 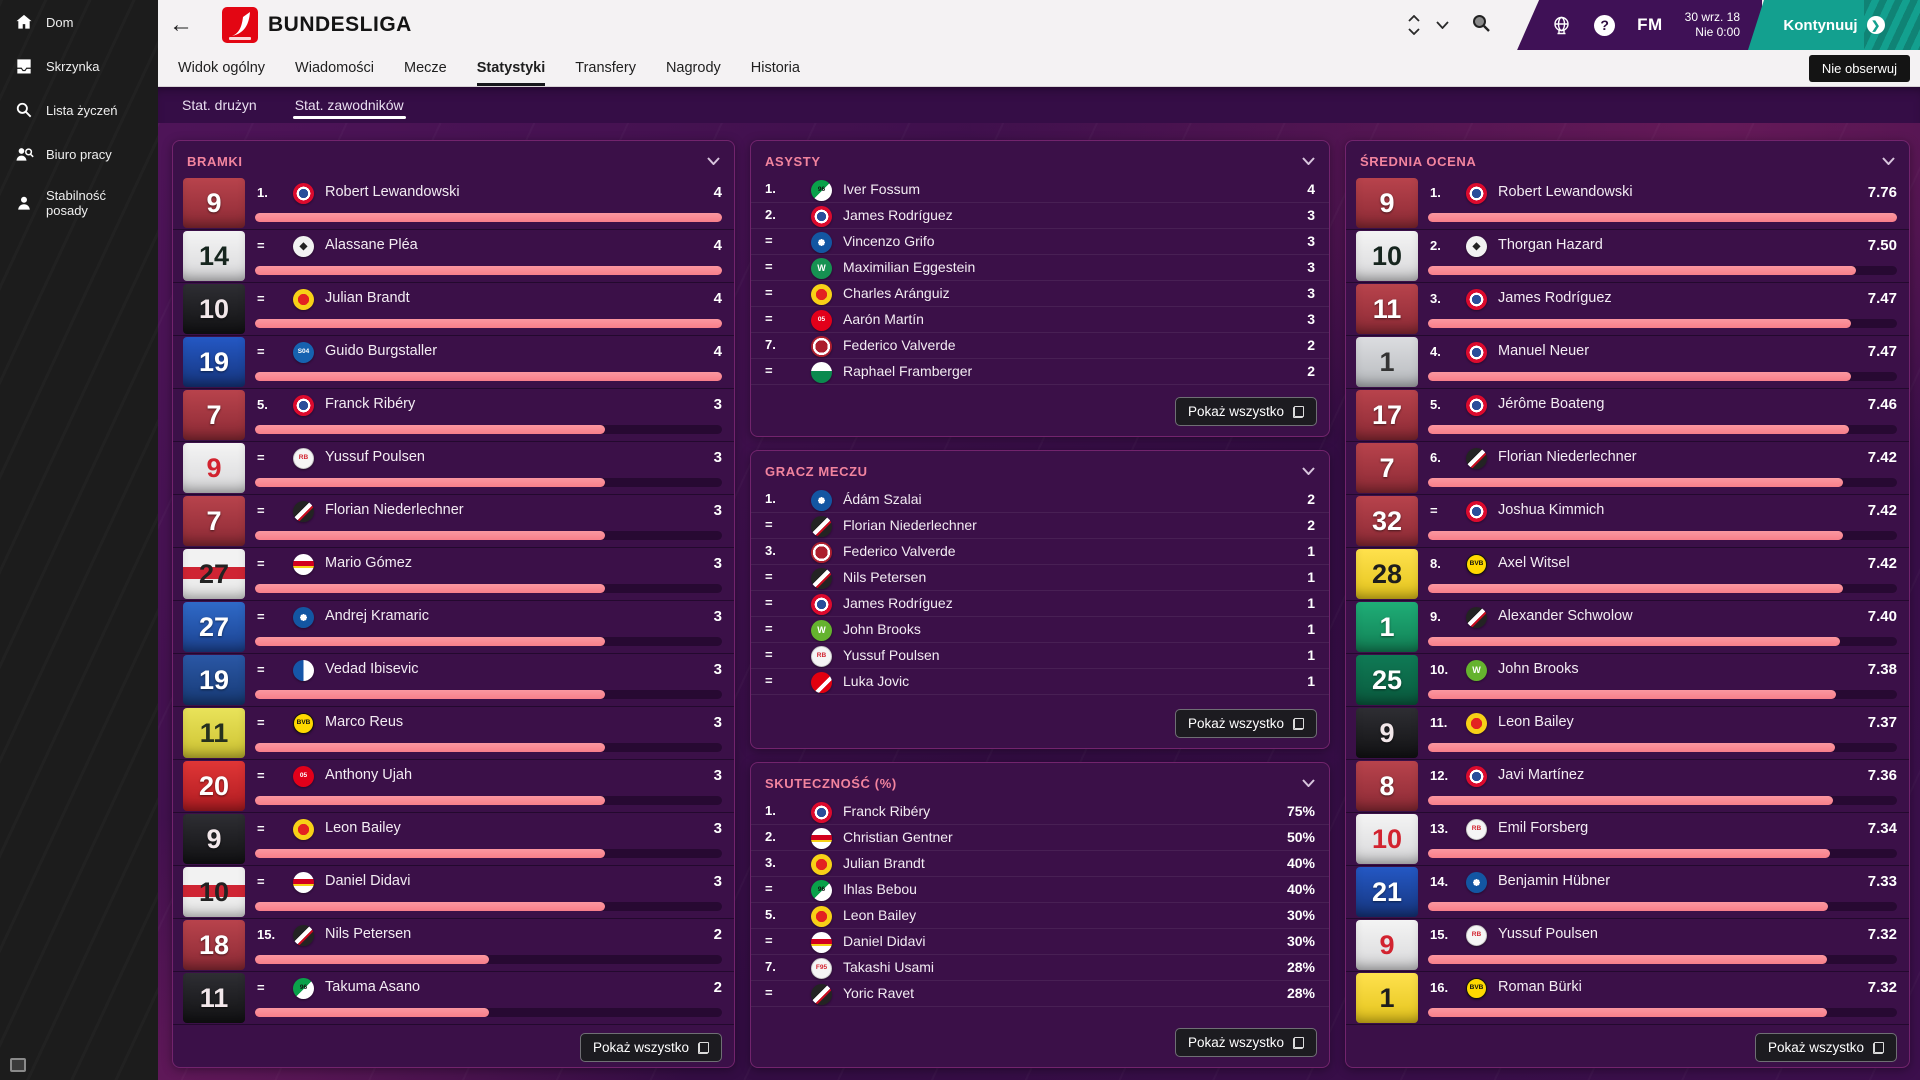 I want to click on leipzig-club-badge-icon: RB, so click(x=1476, y=829).